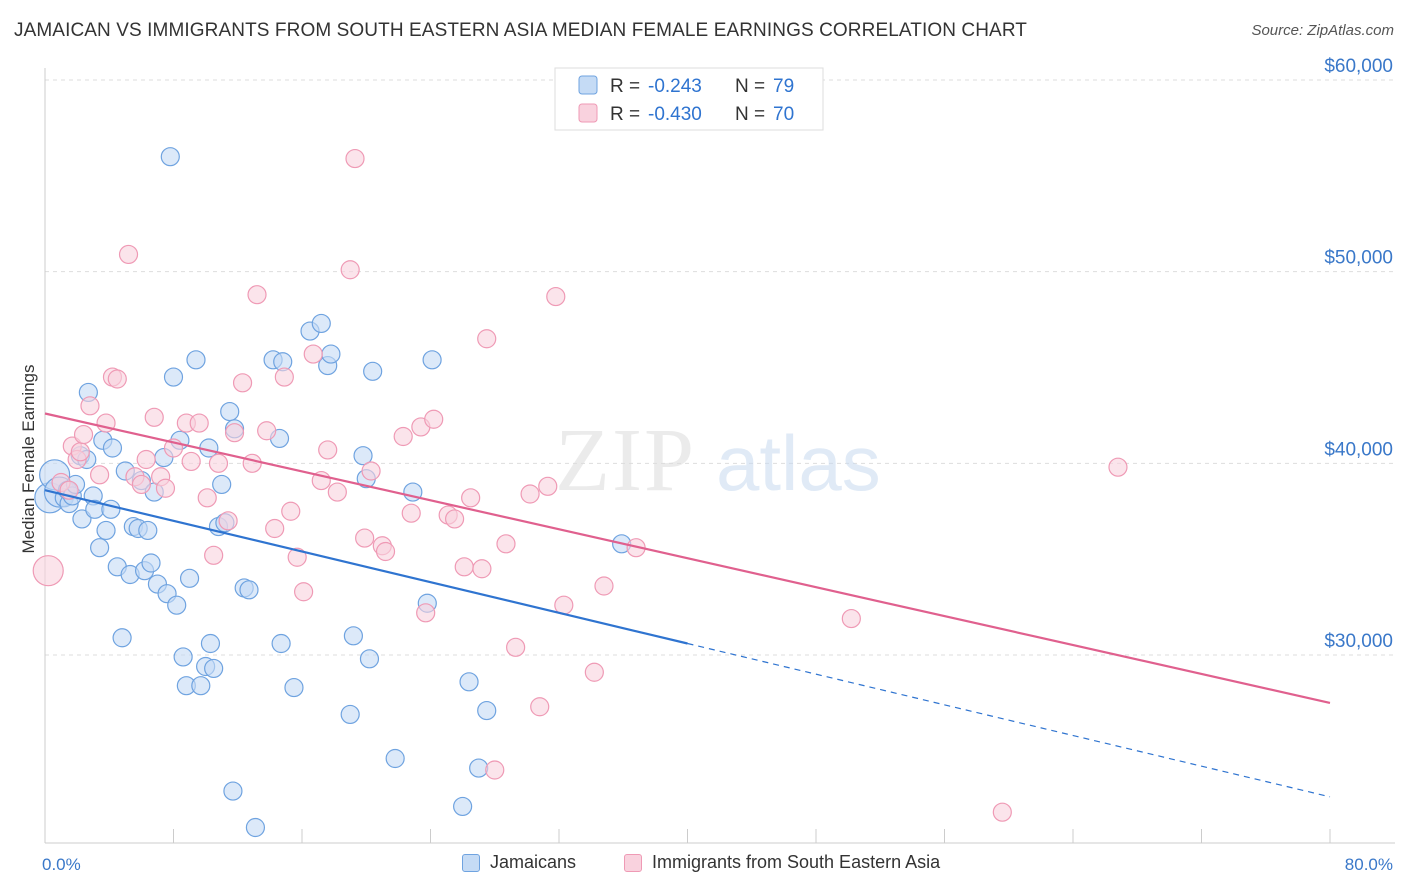 The height and width of the screenshot is (892, 1406). I want to click on stats-n-value-1: 79, so click(783, 86).